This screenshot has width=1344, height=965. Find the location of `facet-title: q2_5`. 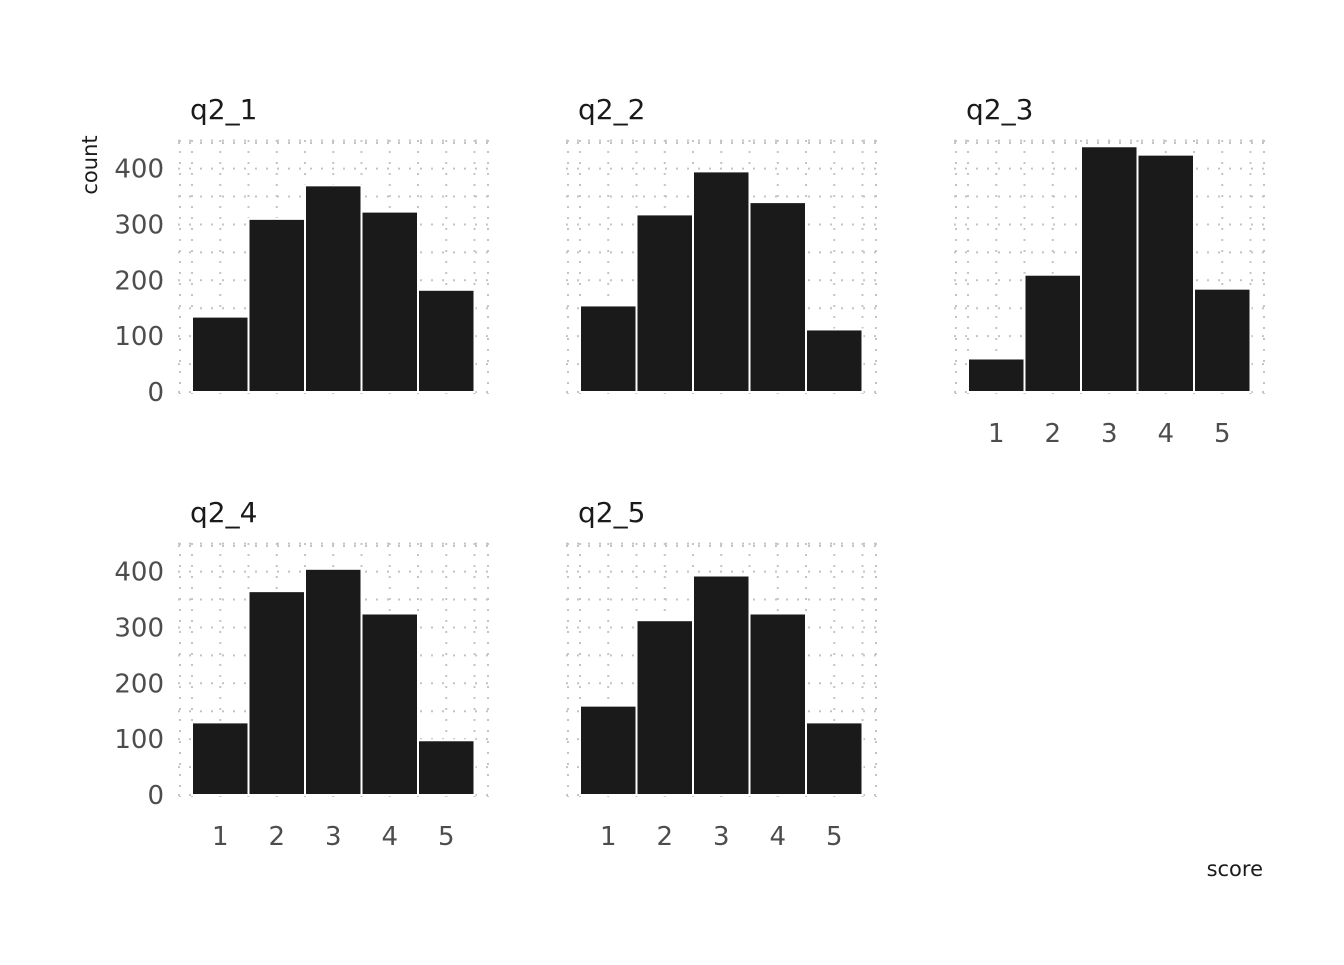

facet-title: q2_5 is located at coordinates (611, 512).